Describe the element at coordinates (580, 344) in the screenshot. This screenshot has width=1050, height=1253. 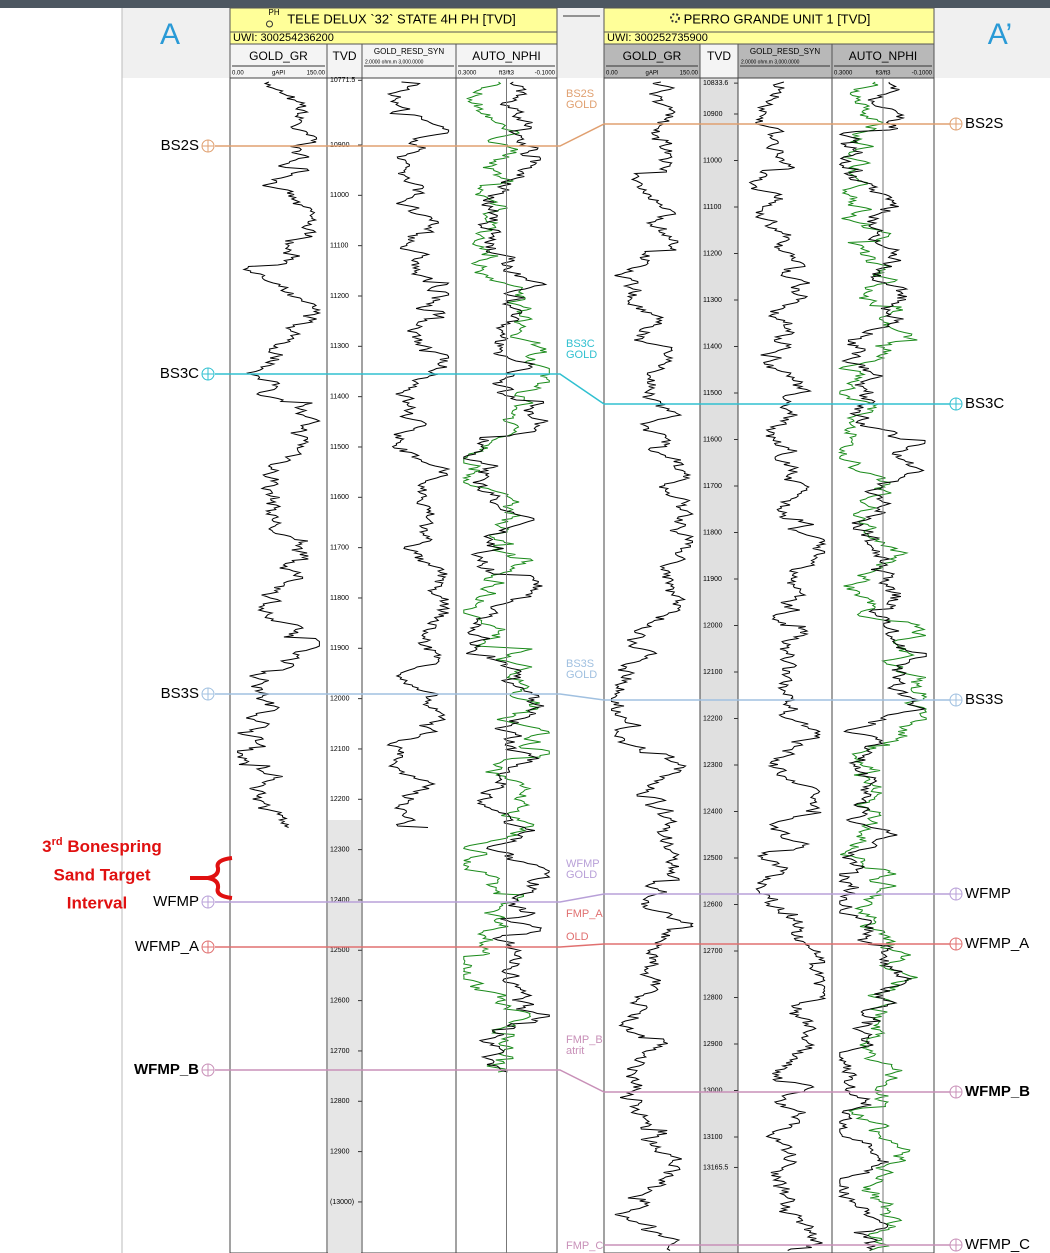
I see `top-mid-label: BS3C` at that location.